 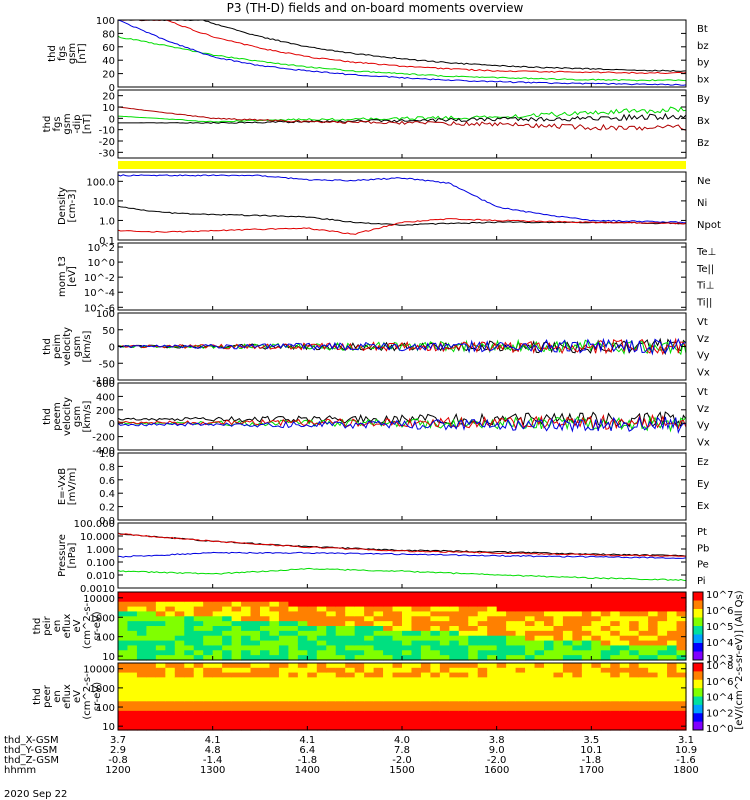 I want to click on y-tick-label: 0, so click(x=112, y=424).